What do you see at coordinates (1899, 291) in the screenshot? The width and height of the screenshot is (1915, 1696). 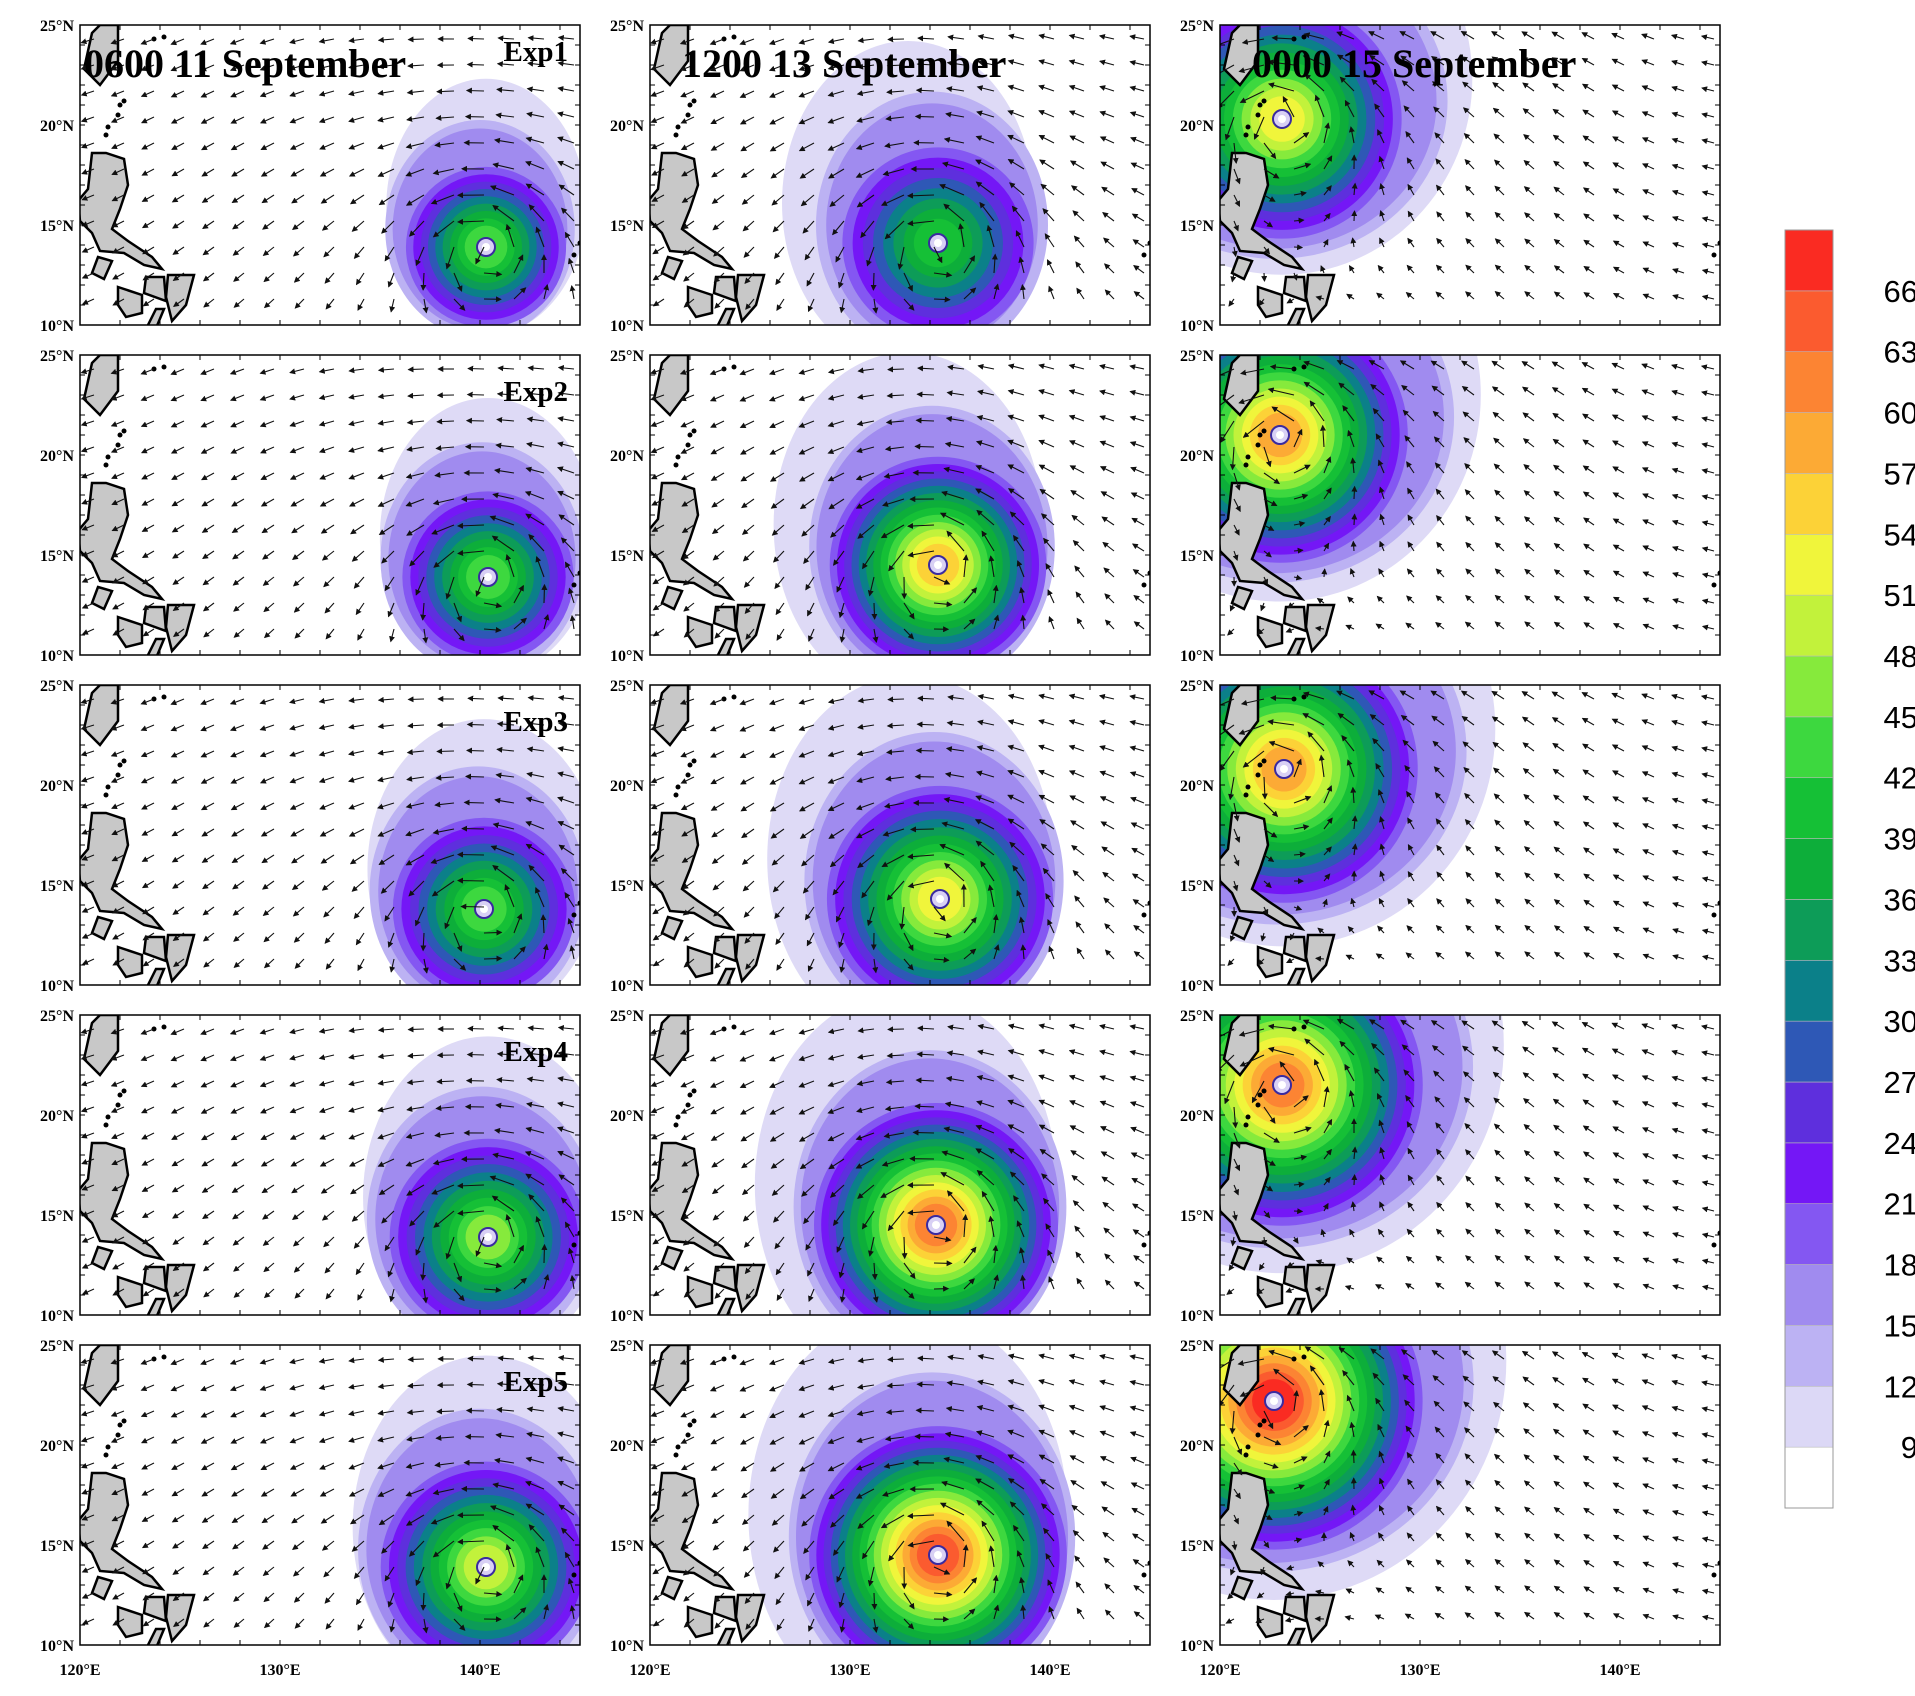 I see `colorbar-label: 66` at bounding box center [1899, 291].